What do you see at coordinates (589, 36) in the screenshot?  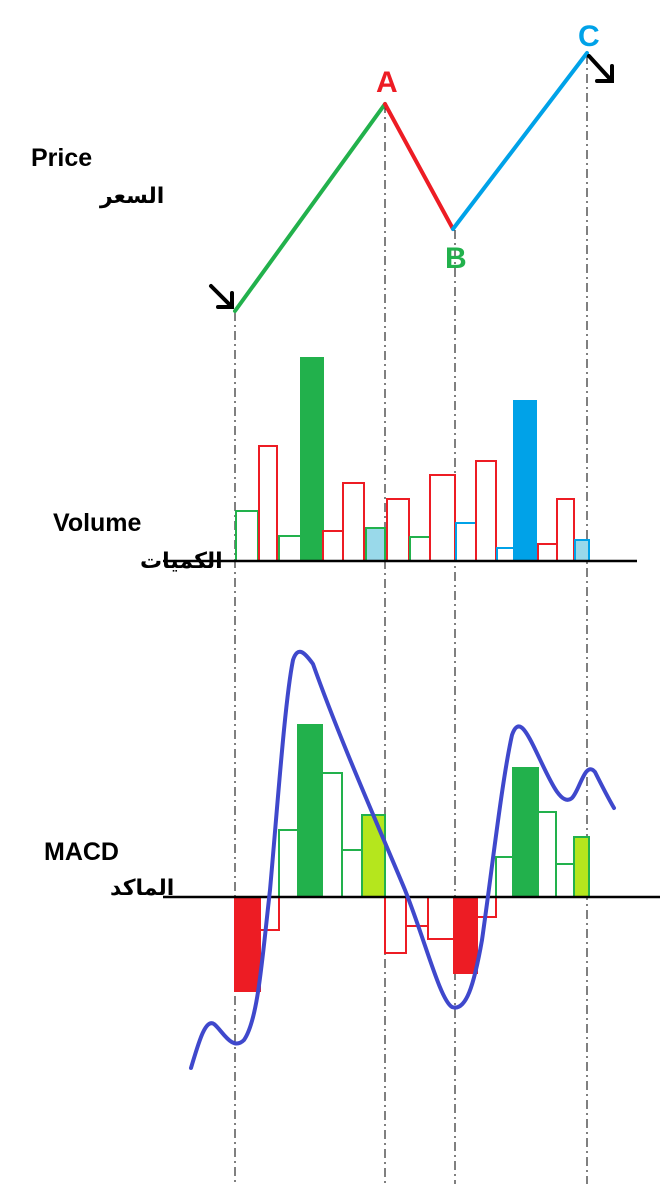 I see `point-c-label: C` at bounding box center [589, 36].